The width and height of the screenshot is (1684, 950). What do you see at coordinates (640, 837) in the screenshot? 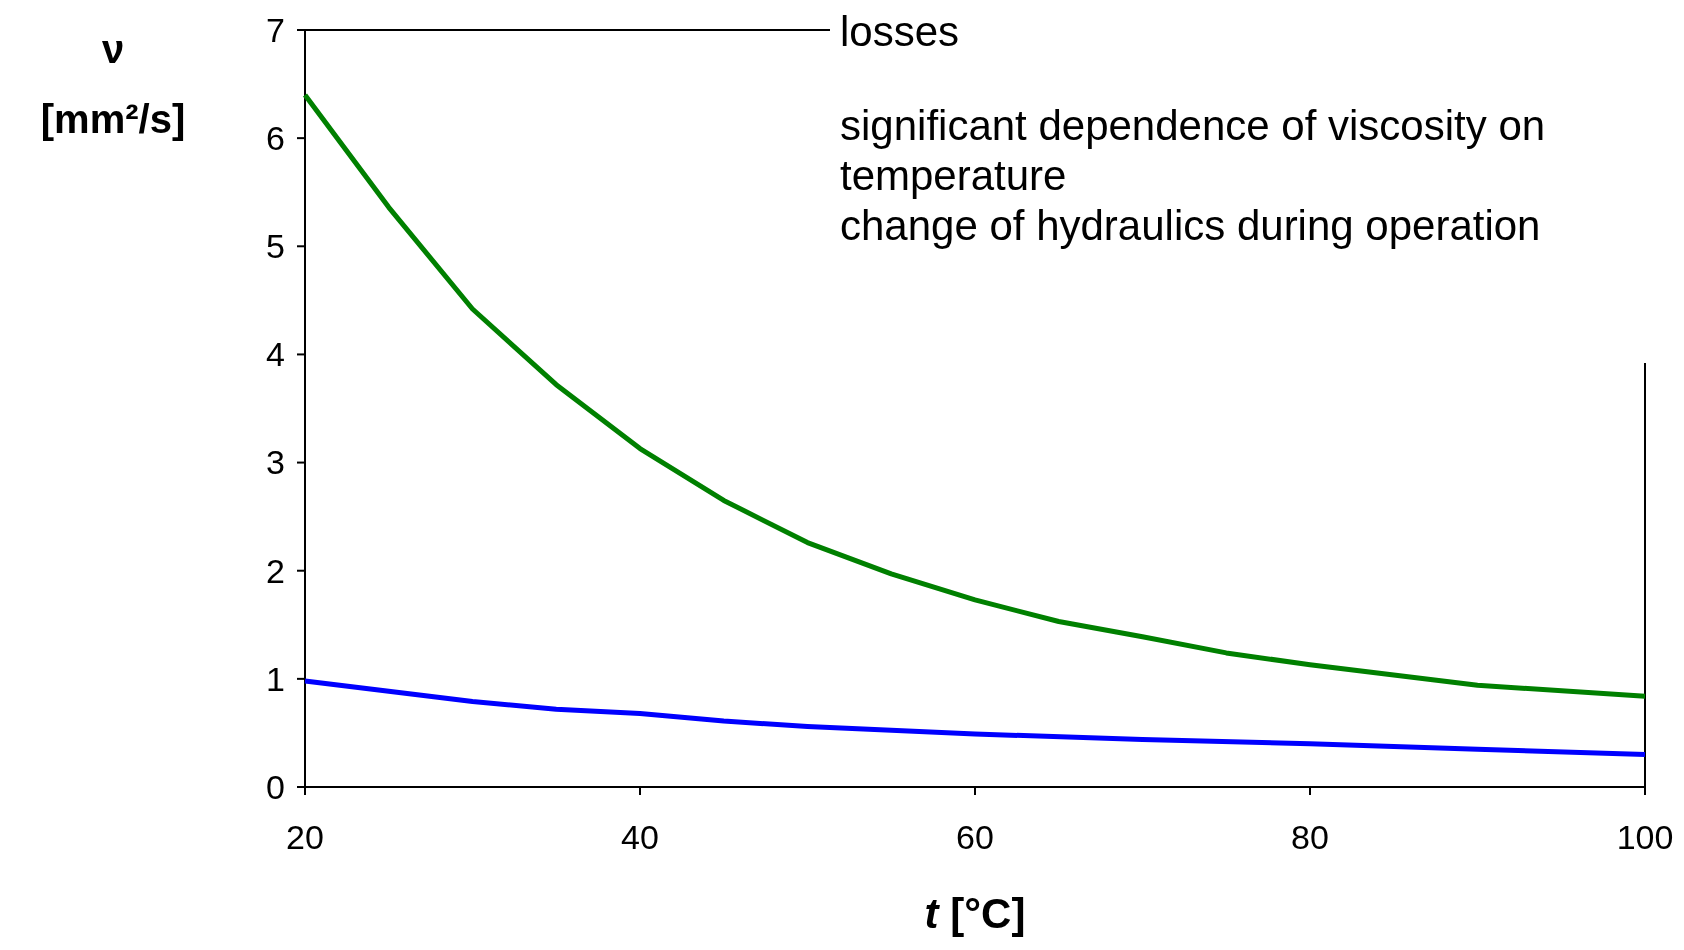
I see `x-tick-label: 40` at bounding box center [640, 837].